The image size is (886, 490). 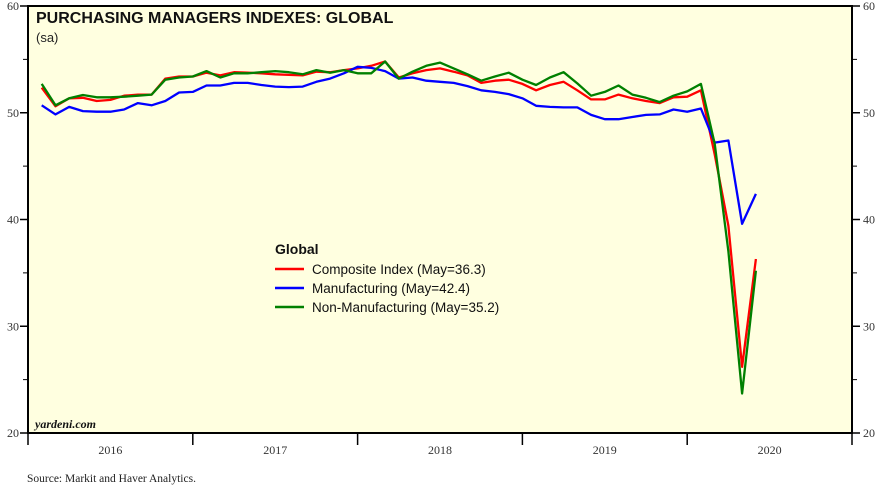 I want to click on x-tick-label: 2019, so click(x=605, y=450).